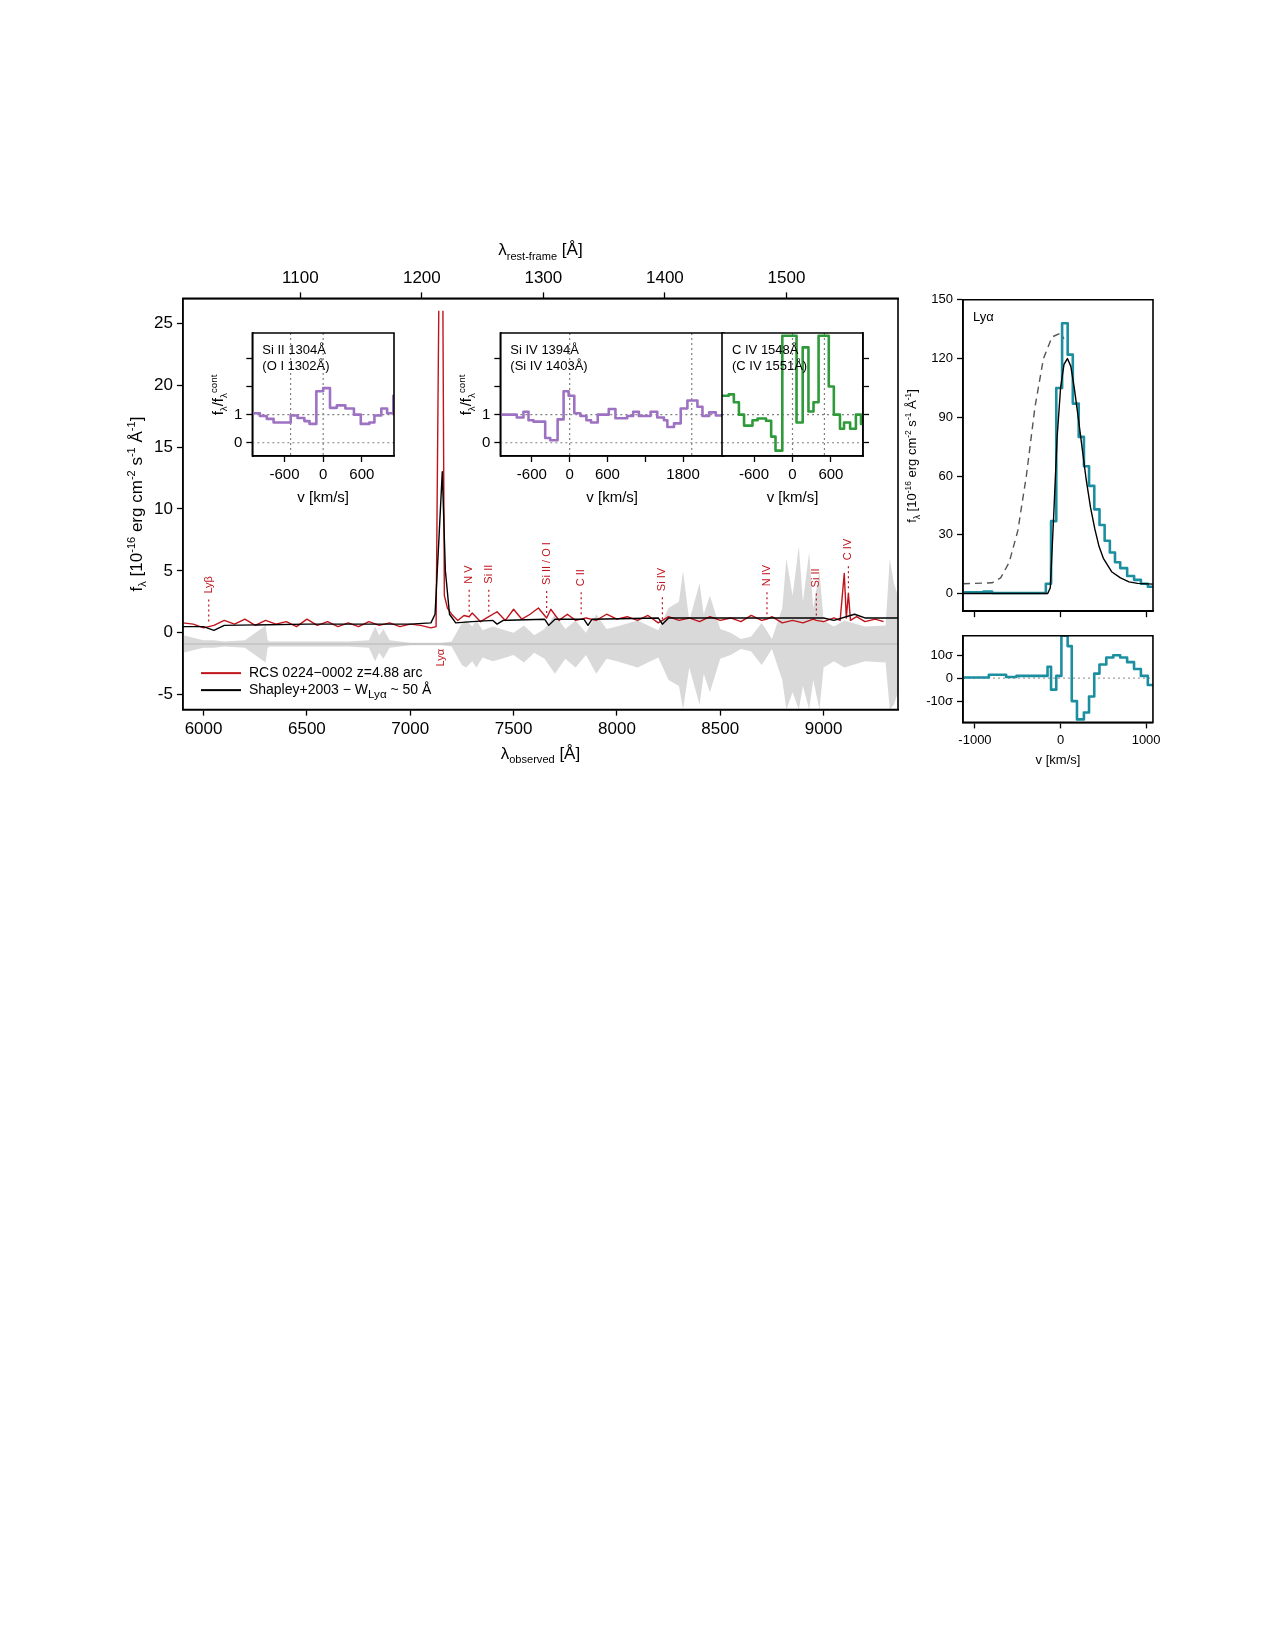  I want to click on annotation: Si II / O I, so click(545, 563).